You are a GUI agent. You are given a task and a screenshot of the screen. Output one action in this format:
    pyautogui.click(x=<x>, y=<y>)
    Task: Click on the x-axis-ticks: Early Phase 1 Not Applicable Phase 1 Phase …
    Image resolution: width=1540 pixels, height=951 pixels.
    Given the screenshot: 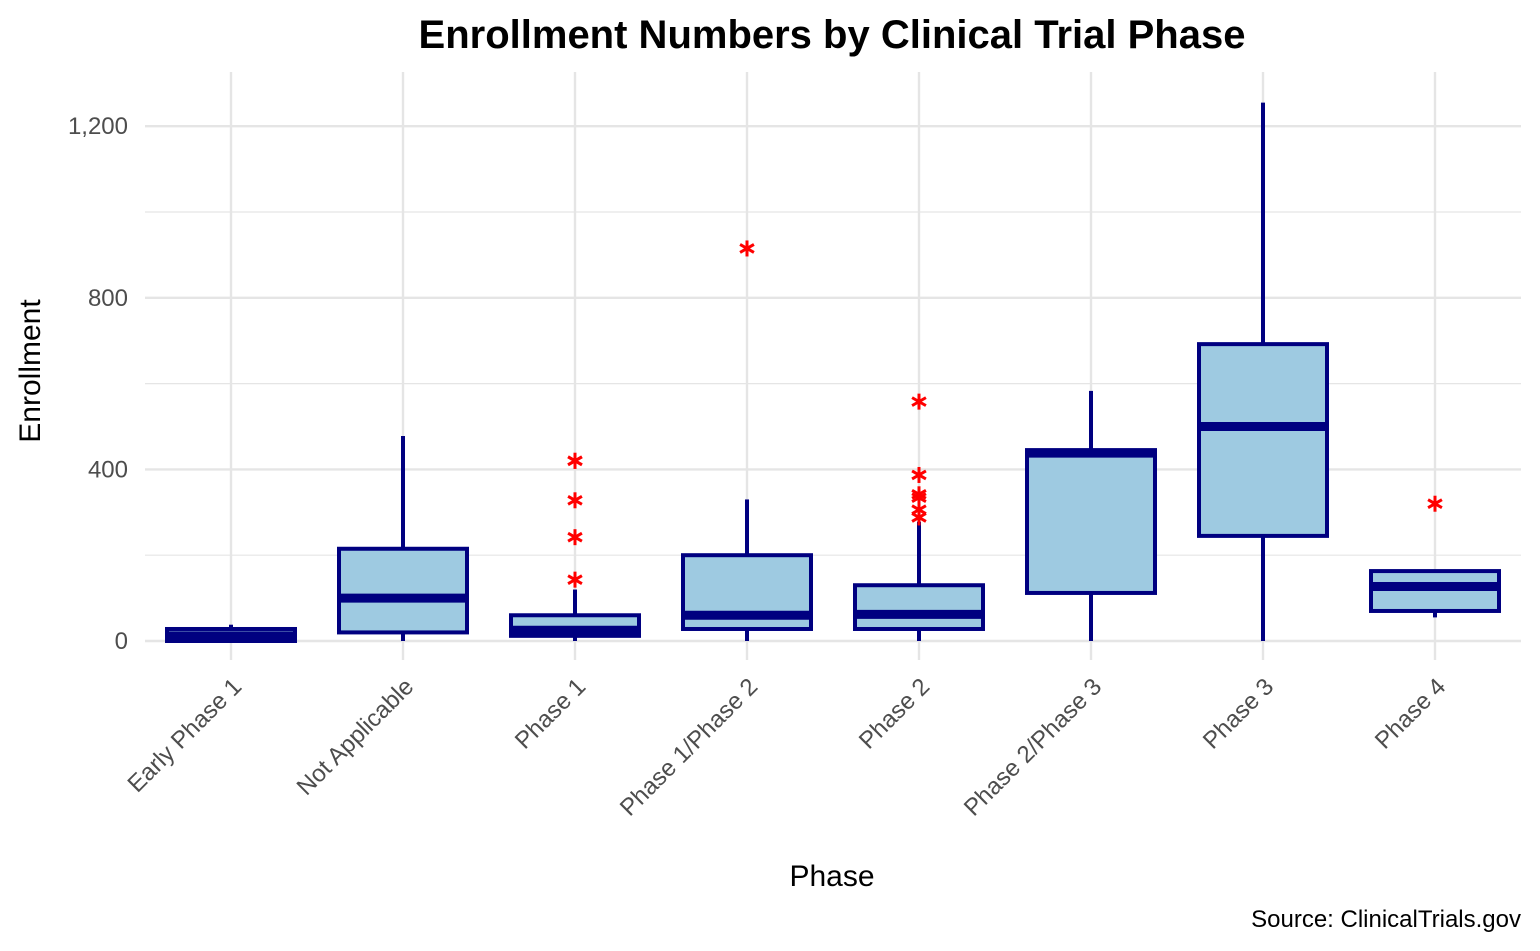 What is the action you would take?
    pyautogui.click(x=786, y=747)
    